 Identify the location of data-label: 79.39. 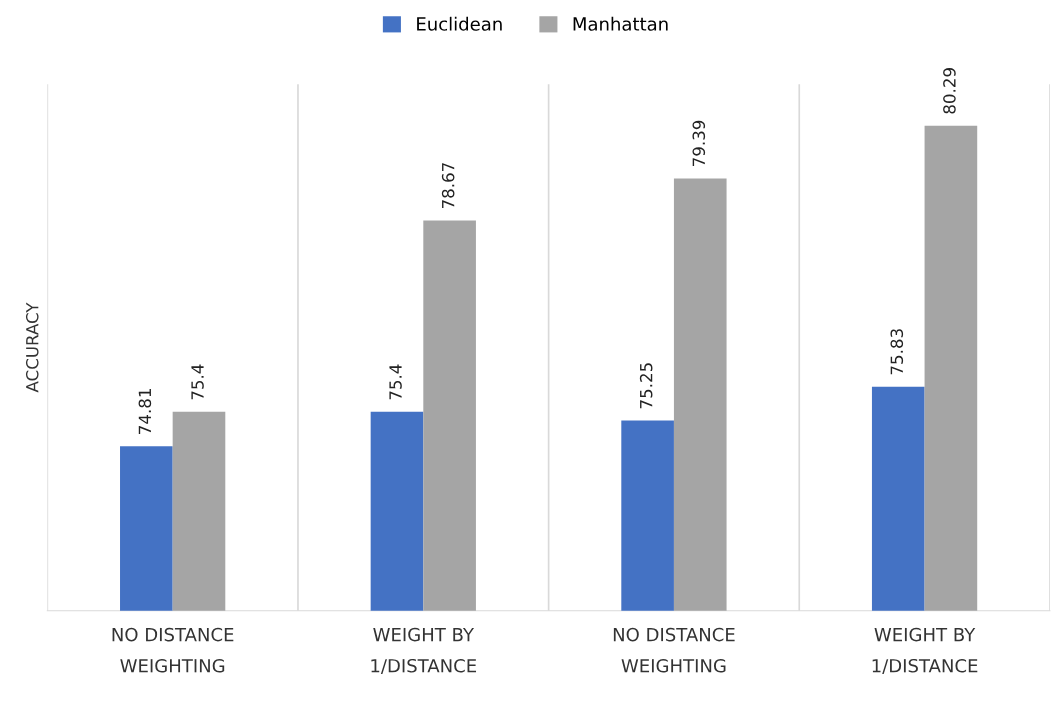
(699, 143).